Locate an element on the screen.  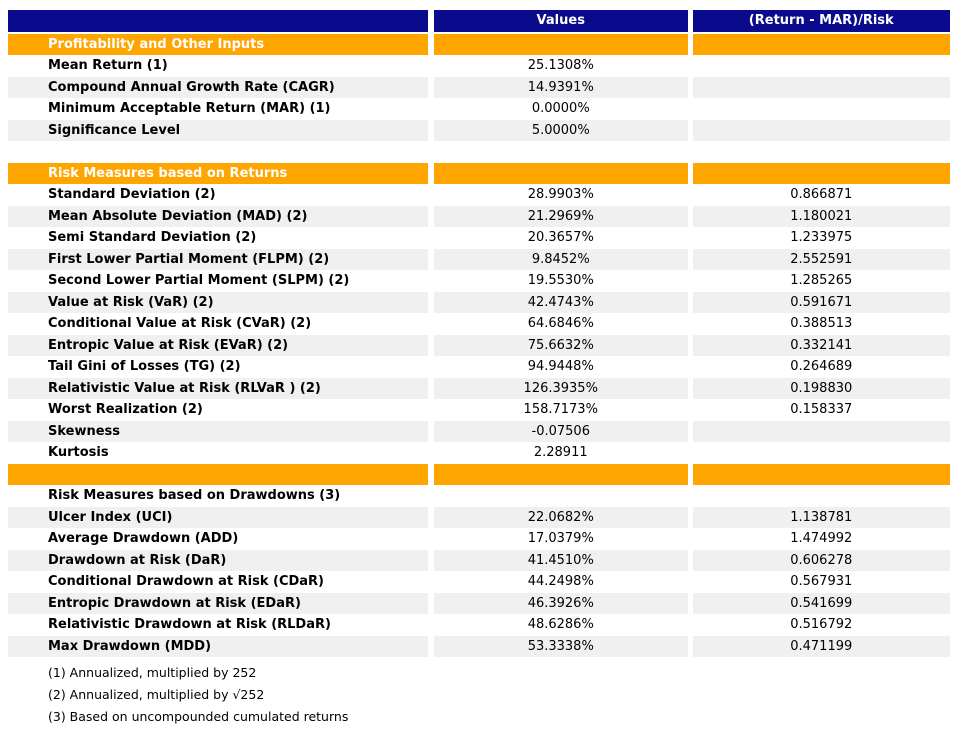
metric-value: 9.8452% is located at coordinates (559, 259).